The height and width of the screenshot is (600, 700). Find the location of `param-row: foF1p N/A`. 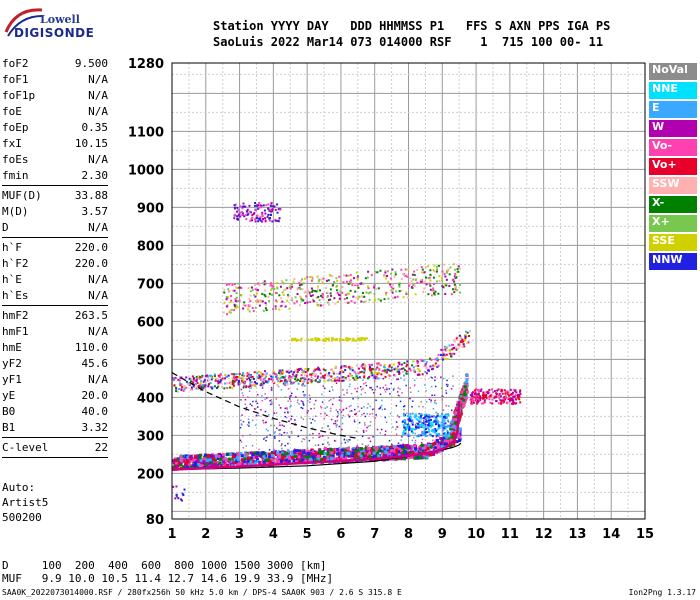

param-row: foF1p N/A is located at coordinates (55, 96).